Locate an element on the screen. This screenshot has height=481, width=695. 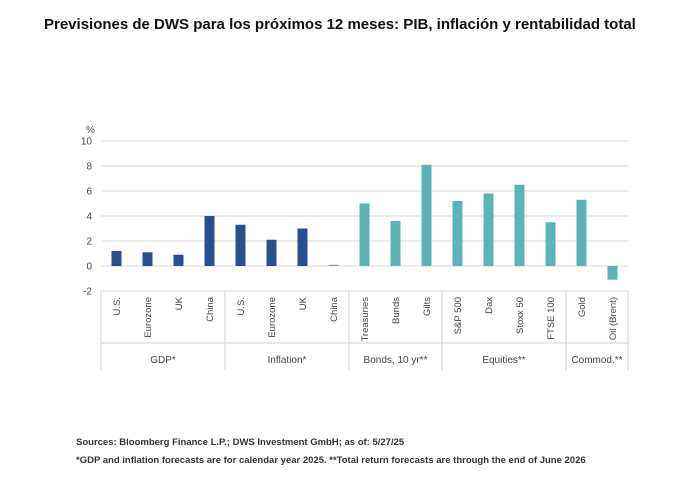
x-tick-label: Gilts is located at coordinates (427, 306).